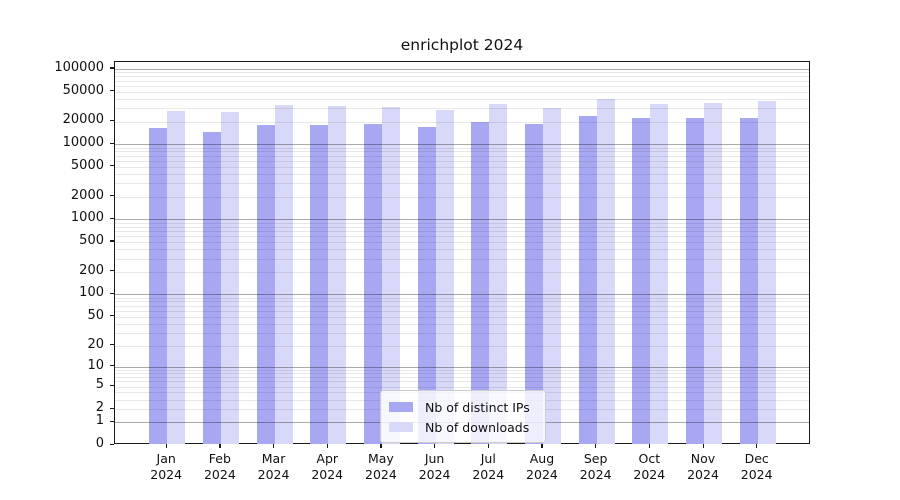 This screenshot has height=500, width=900. What do you see at coordinates (229, 277) in the screenshot?
I see `bar-downloads-feb` at bounding box center [229, 277].